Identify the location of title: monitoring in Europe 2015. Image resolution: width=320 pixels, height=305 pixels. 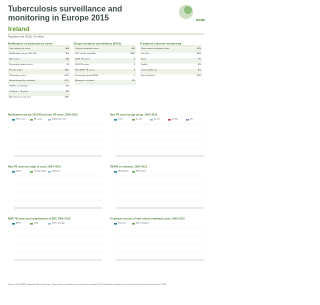
(58, 18).